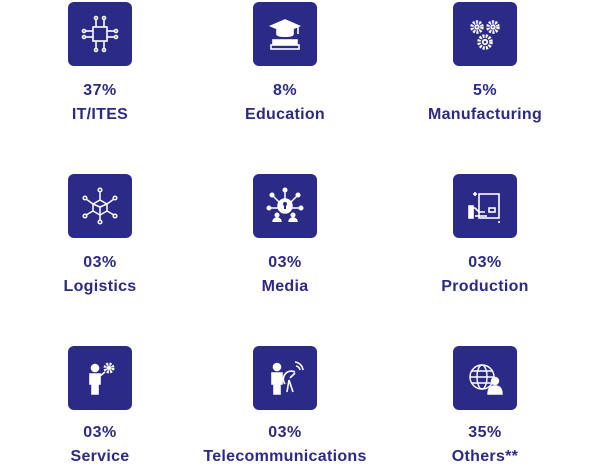 The image size is (600, 470). I want to click on sector-telecommunications: 03% Telecommunications, so click(285, 407).